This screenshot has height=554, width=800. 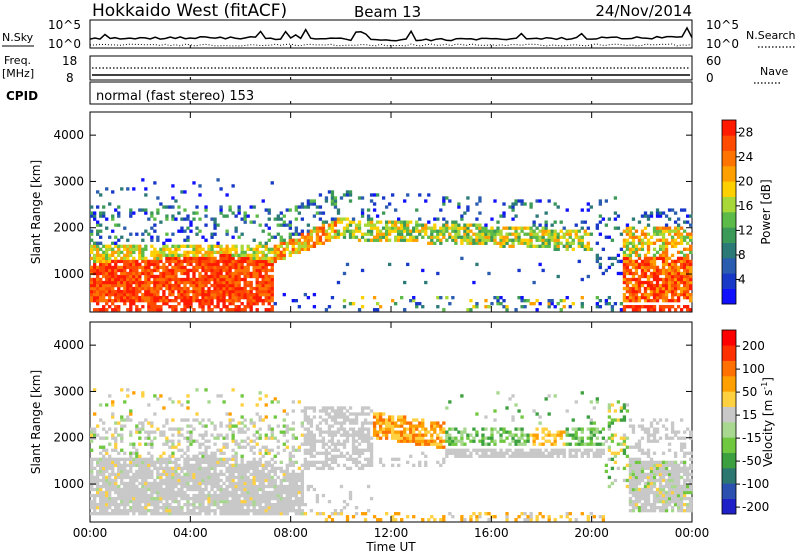 I want to click on nave-tick-bottom: 0, so click(x=710, y=78).